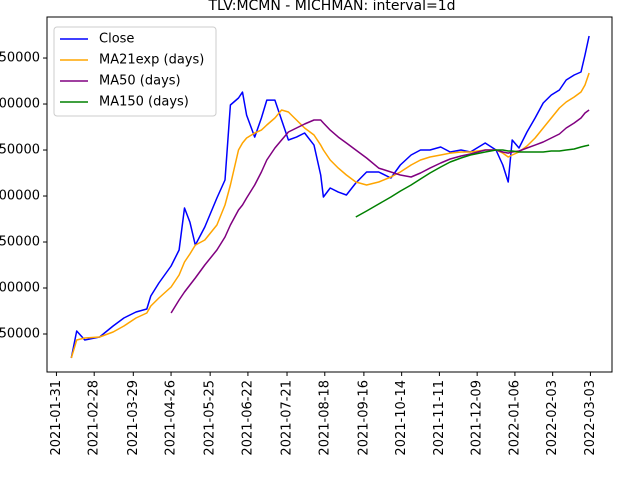 The height and width of the screenshot is (480, 640). Describe the element at coordinates (144, 102) in the screenshot. I see `legend-label: MA150 (days)` at that location.